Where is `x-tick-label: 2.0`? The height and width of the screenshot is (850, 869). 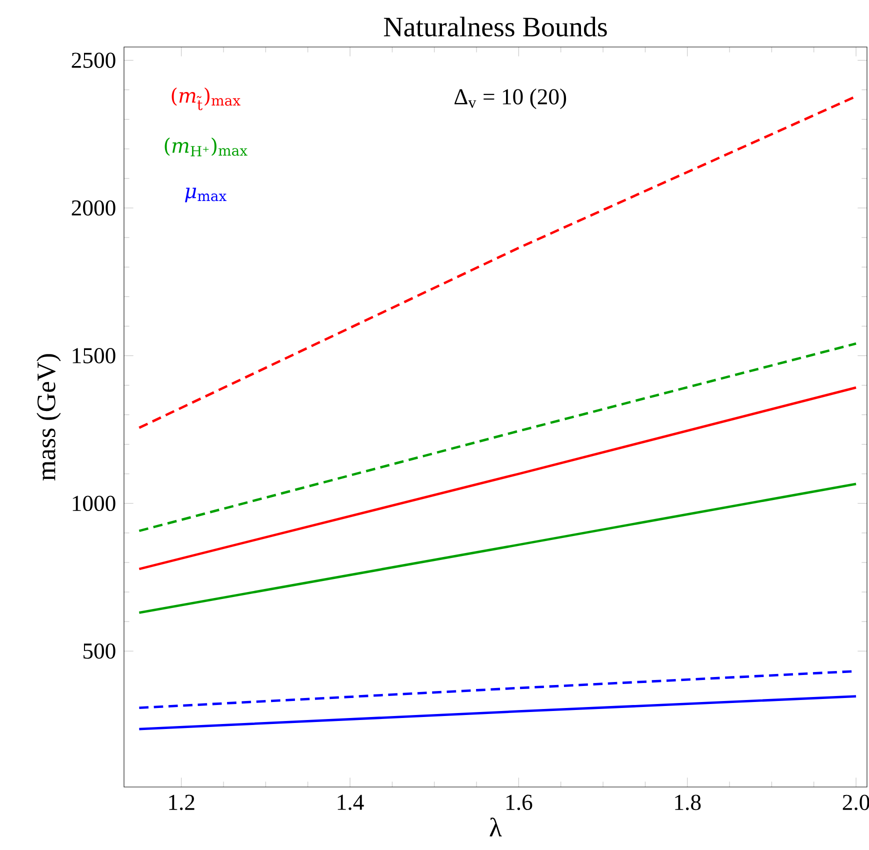 x-tick-label: 2.0 is located at coordinates (855, 802).